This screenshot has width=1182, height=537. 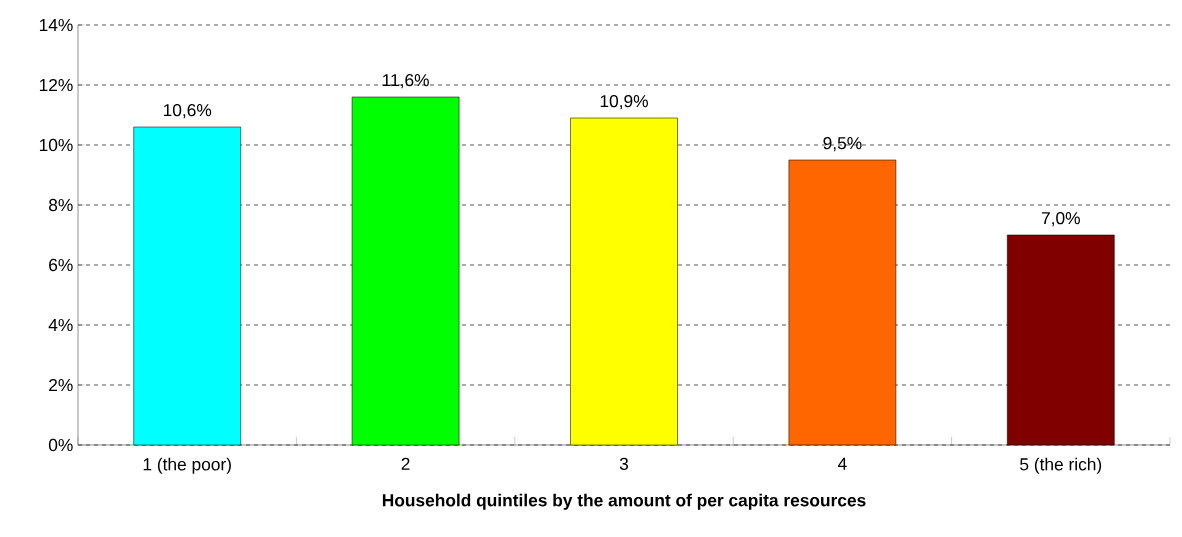 I want to click on y-tick-label: 10%, so click(x=56, y=145).